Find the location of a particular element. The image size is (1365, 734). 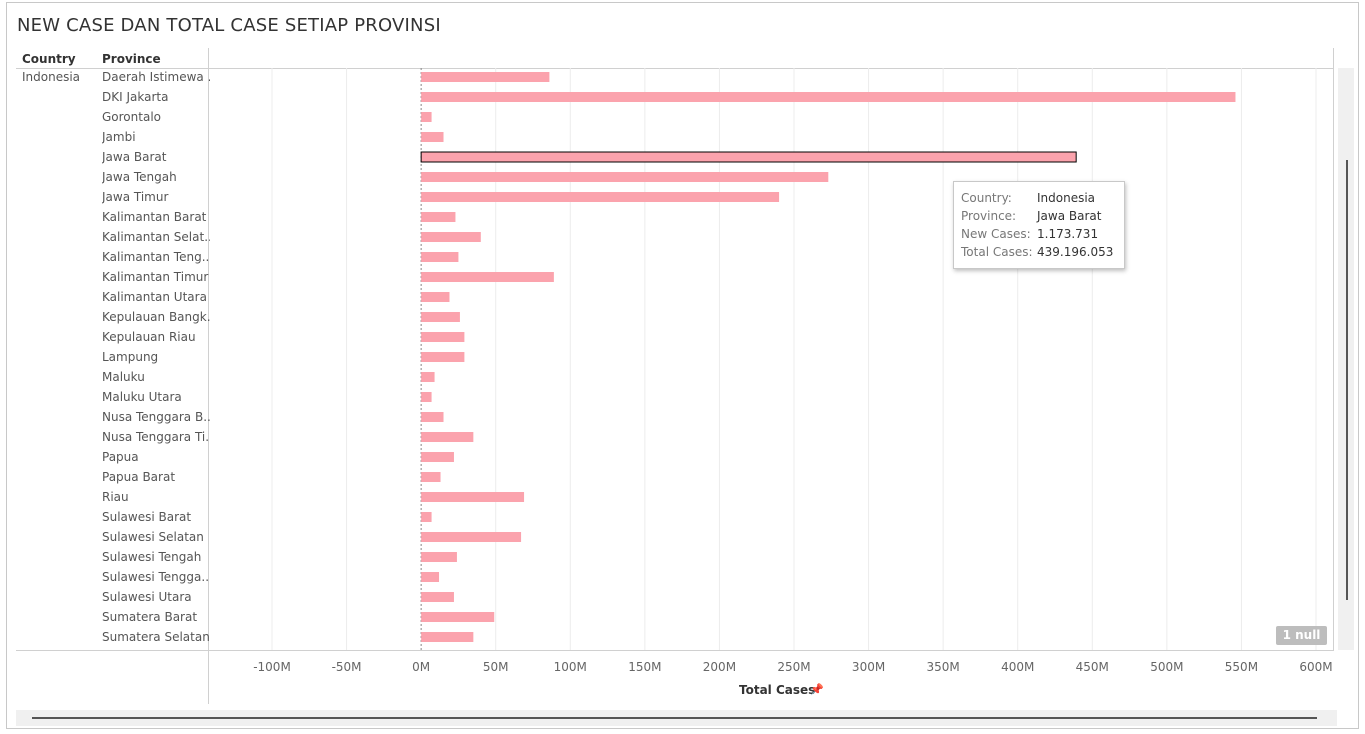

province-column-header: Province is located at coordinates (131, 59).